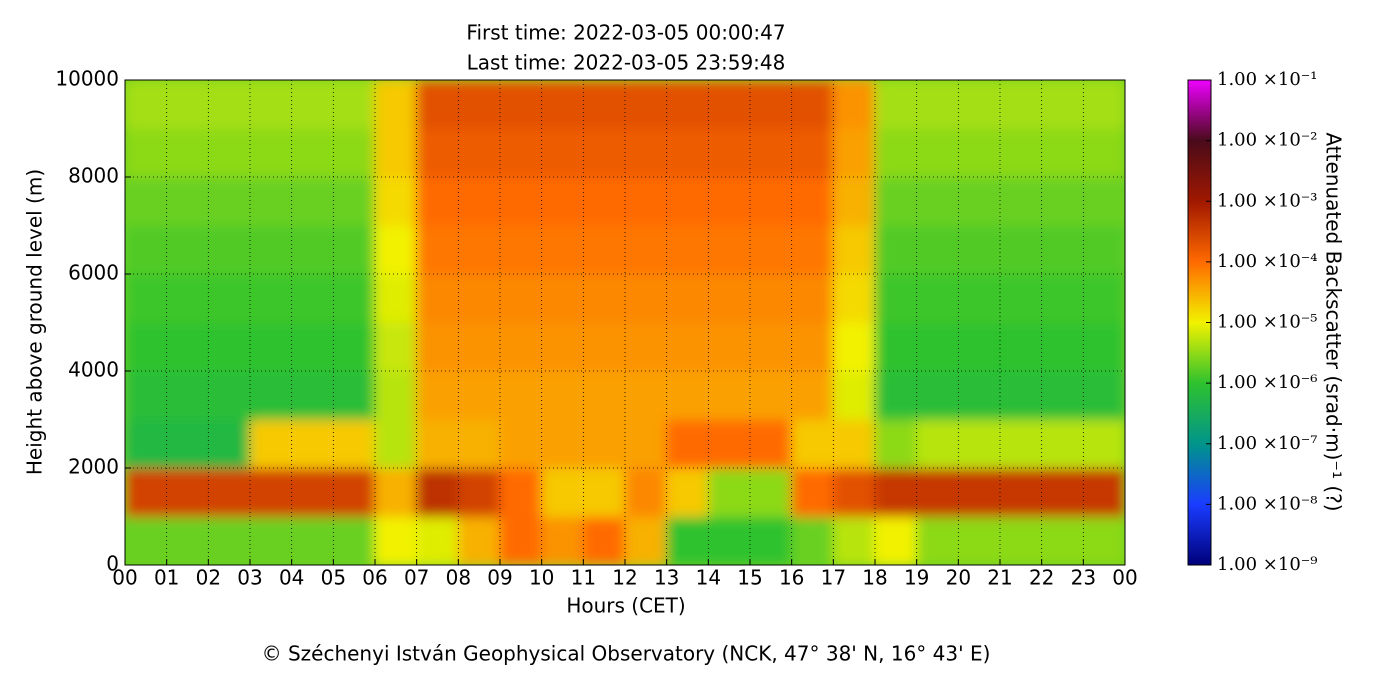 This screenshot has width=1400, height=700. What do you see at coordinates (958, 578) in the screenshot?
I see `x-tick-label: 20` at bounding box center [958, 578].